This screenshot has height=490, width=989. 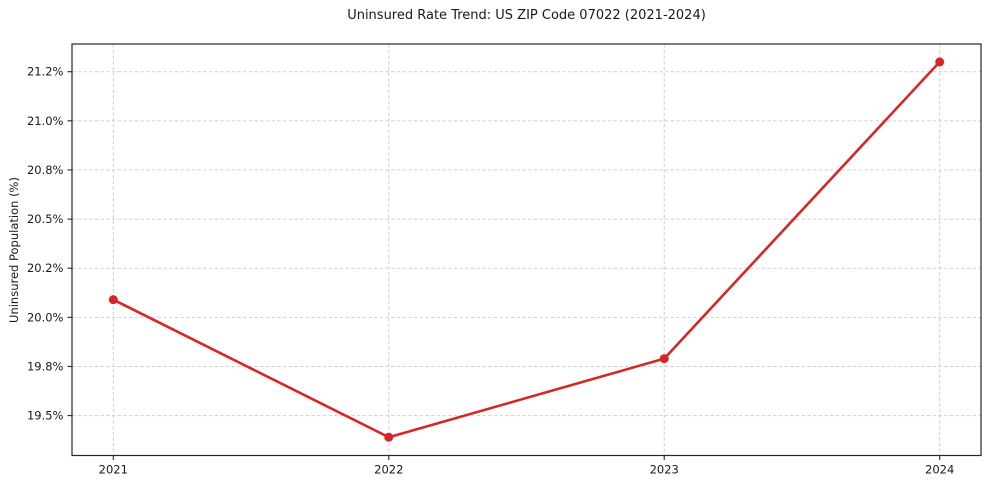 I want to click on y-tick-label: 20.5%, so click(x=45, y=219).